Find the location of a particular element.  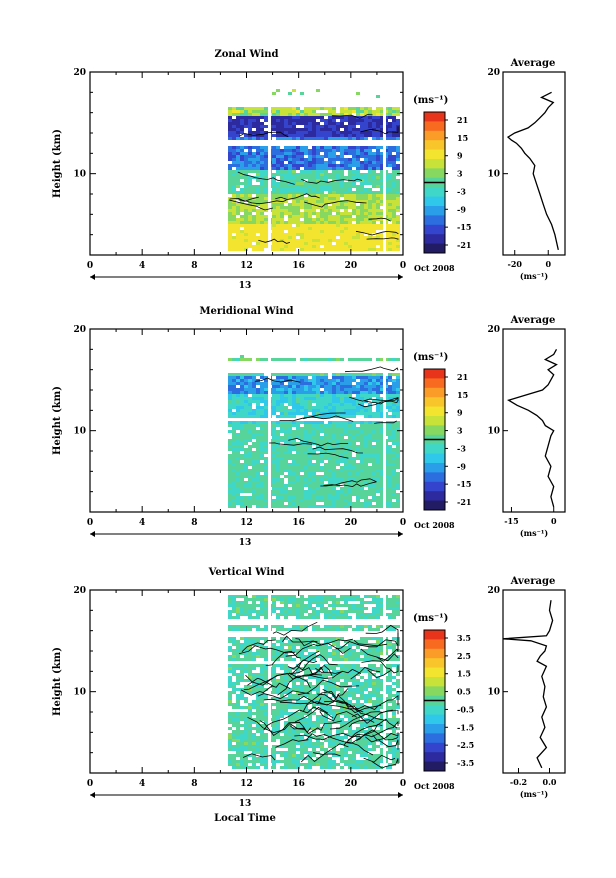

avg-y-tick-label: 20 is located at coordinates (493, 73).